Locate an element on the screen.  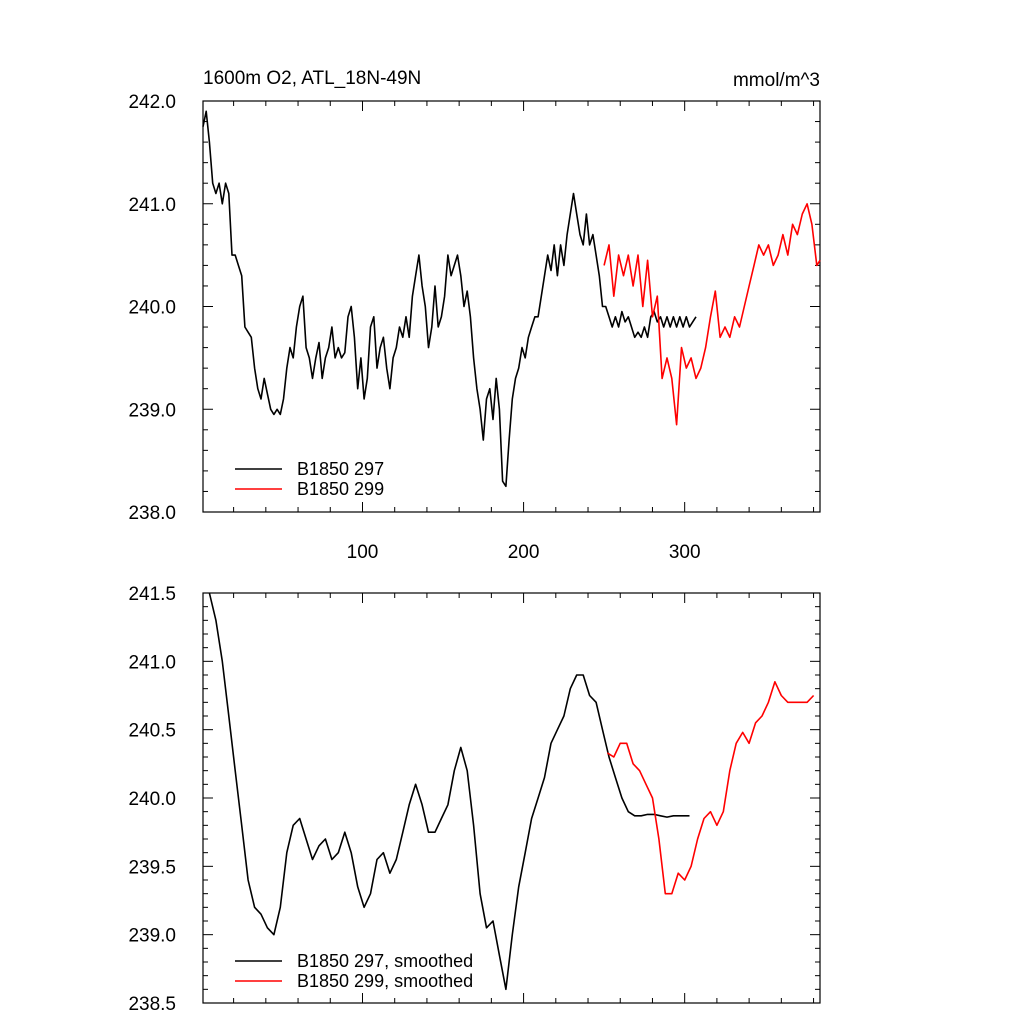
y-tick-label: 240.5 is located at coordinates (152, 731).